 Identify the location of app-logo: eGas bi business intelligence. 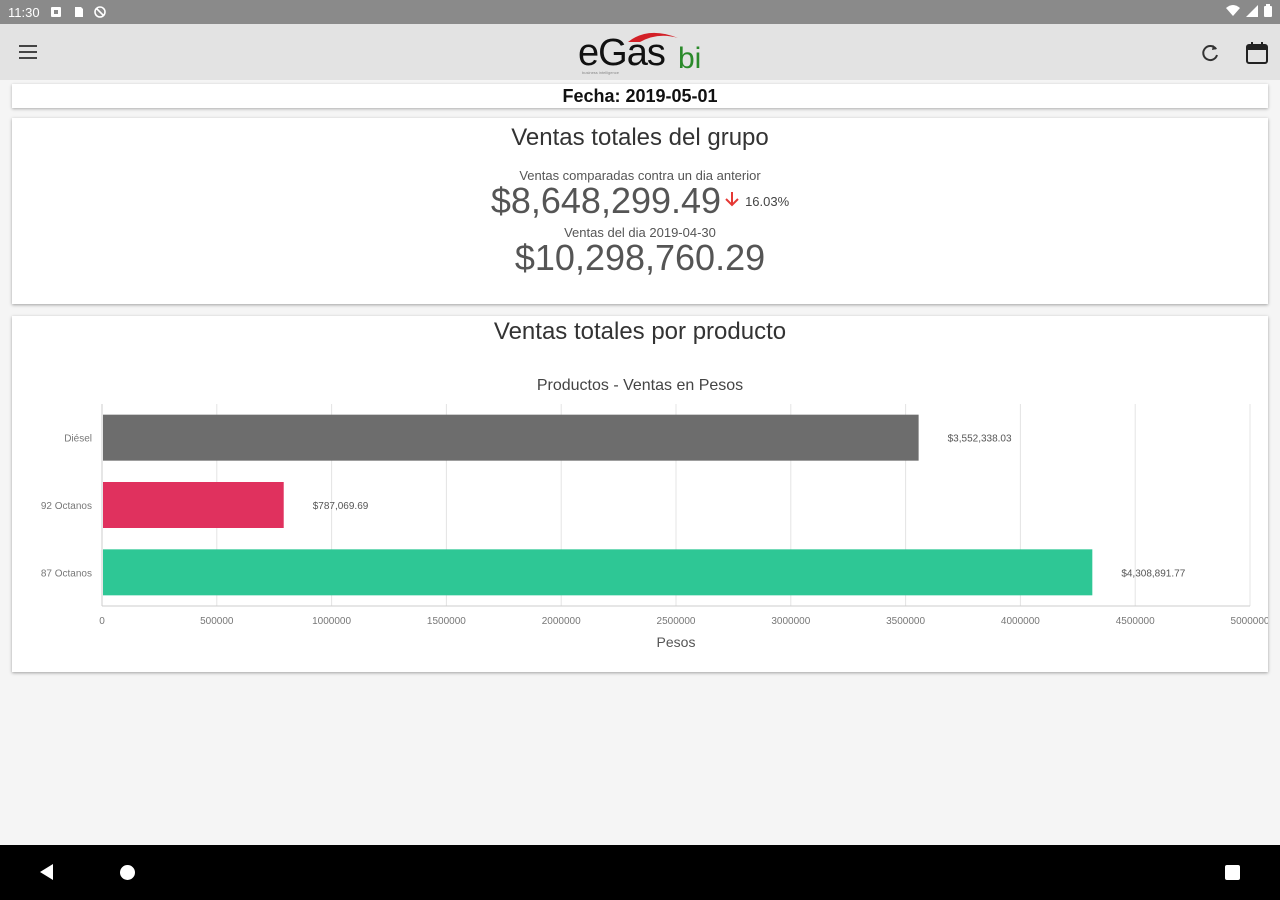
(643, 53).